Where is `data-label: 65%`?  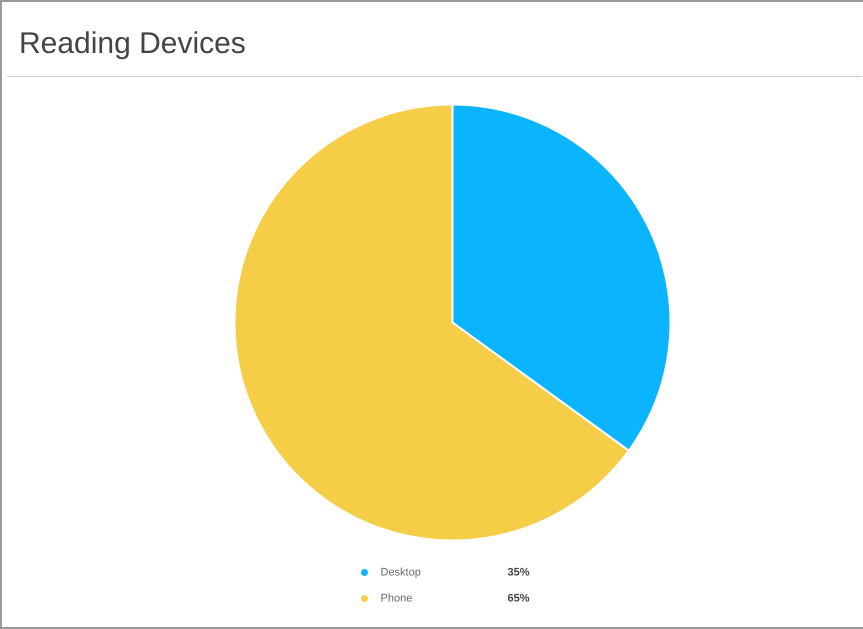 data-label: 65% is located at coordinates (519, 598).